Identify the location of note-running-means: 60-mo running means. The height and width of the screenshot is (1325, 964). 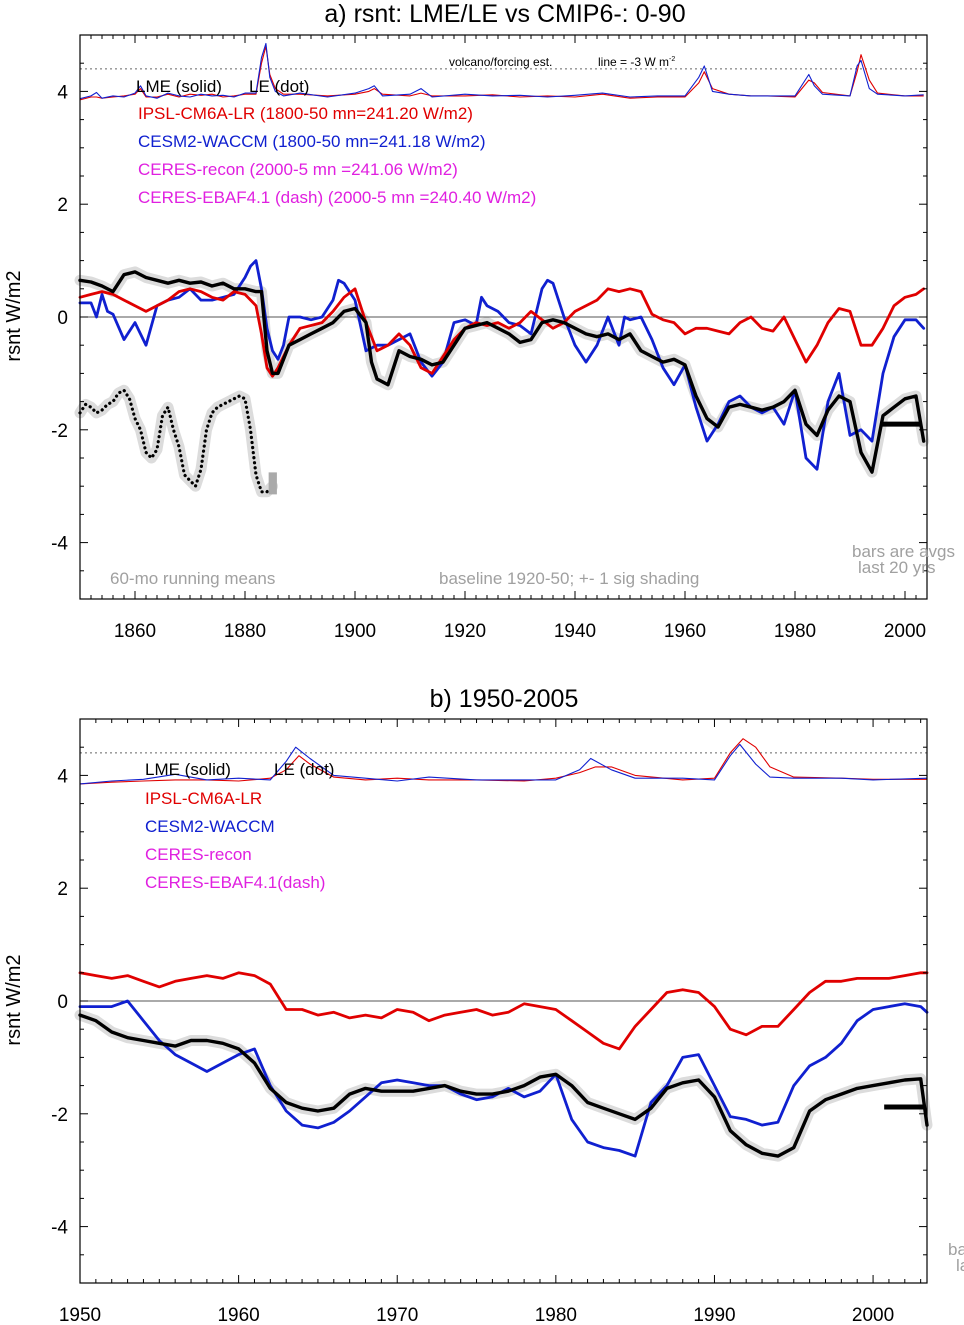
(192, 578).